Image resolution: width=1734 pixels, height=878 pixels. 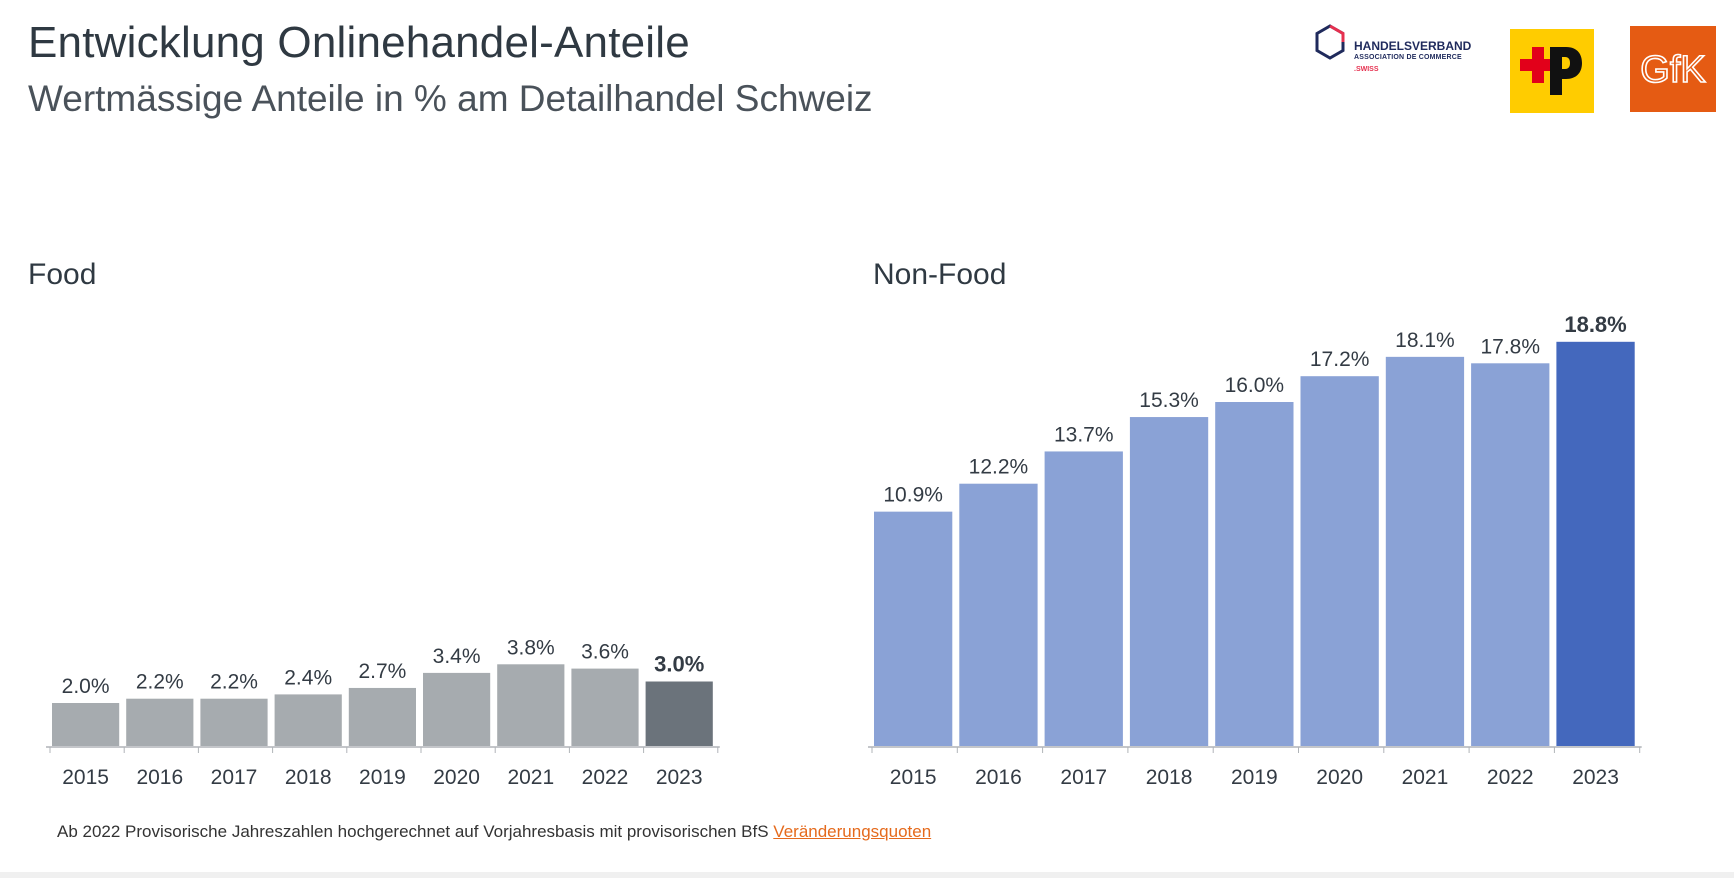 I want to click on food-bar-2016, so click(x=160, y=722).